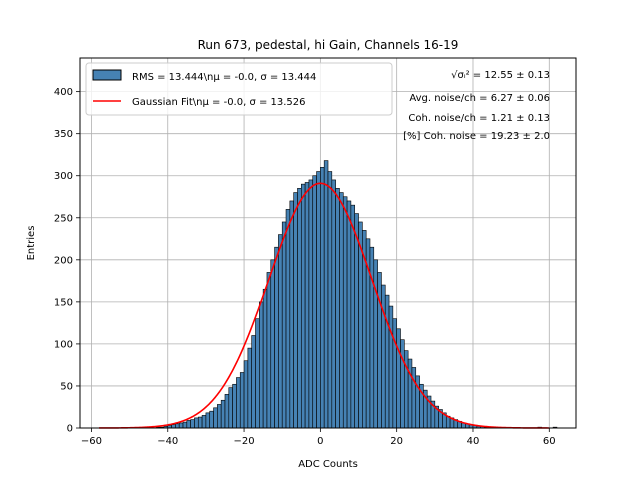 The height and width of the screenshot is (480, 640). What do you see at coordinates (500, 75) in the screenshot?
I see `annotation-sqrt-sigma: √σᵢ² = 12.55 ± 0.13` at bounding box center [500, 75].